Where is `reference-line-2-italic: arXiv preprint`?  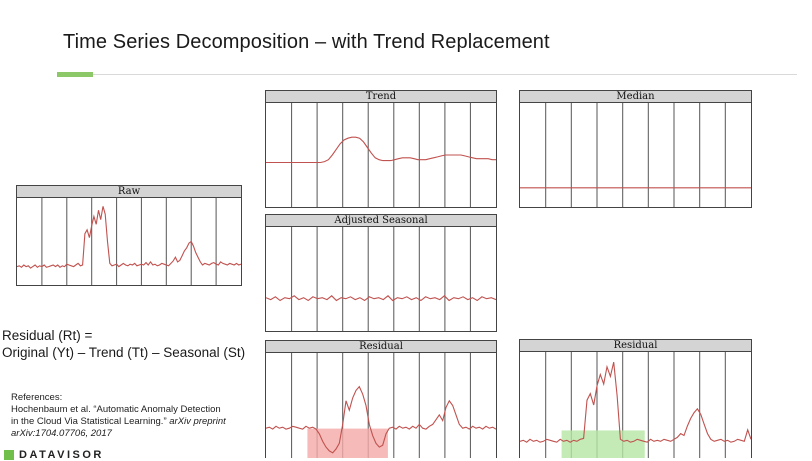
reference-line-2-italic: arXiv preprint is located at coordinates (197, 421).